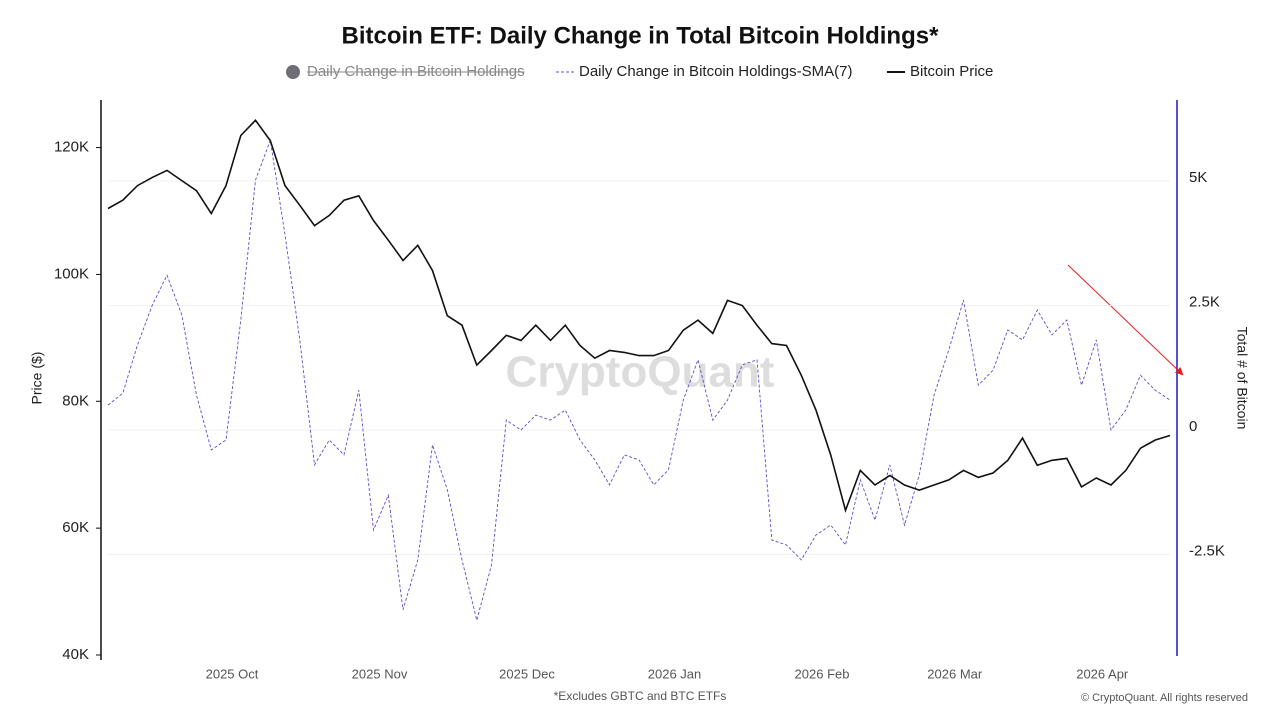  What do you see at coordinates (37, 378) in the screenshot?
I see `y-axis-title: Price ($)` at bounding box center [37, 378].